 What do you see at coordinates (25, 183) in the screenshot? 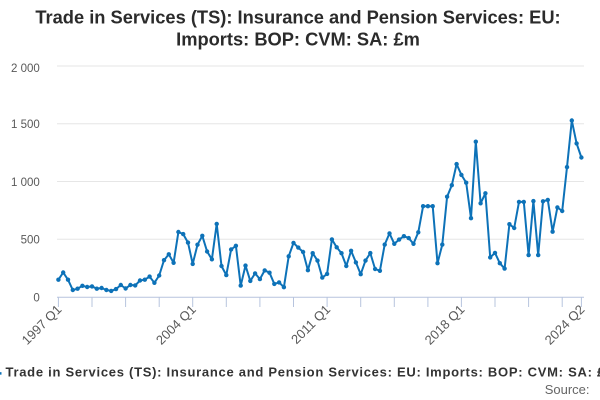
I see `svg-text: 1 000` at bounding box center [25, 183].